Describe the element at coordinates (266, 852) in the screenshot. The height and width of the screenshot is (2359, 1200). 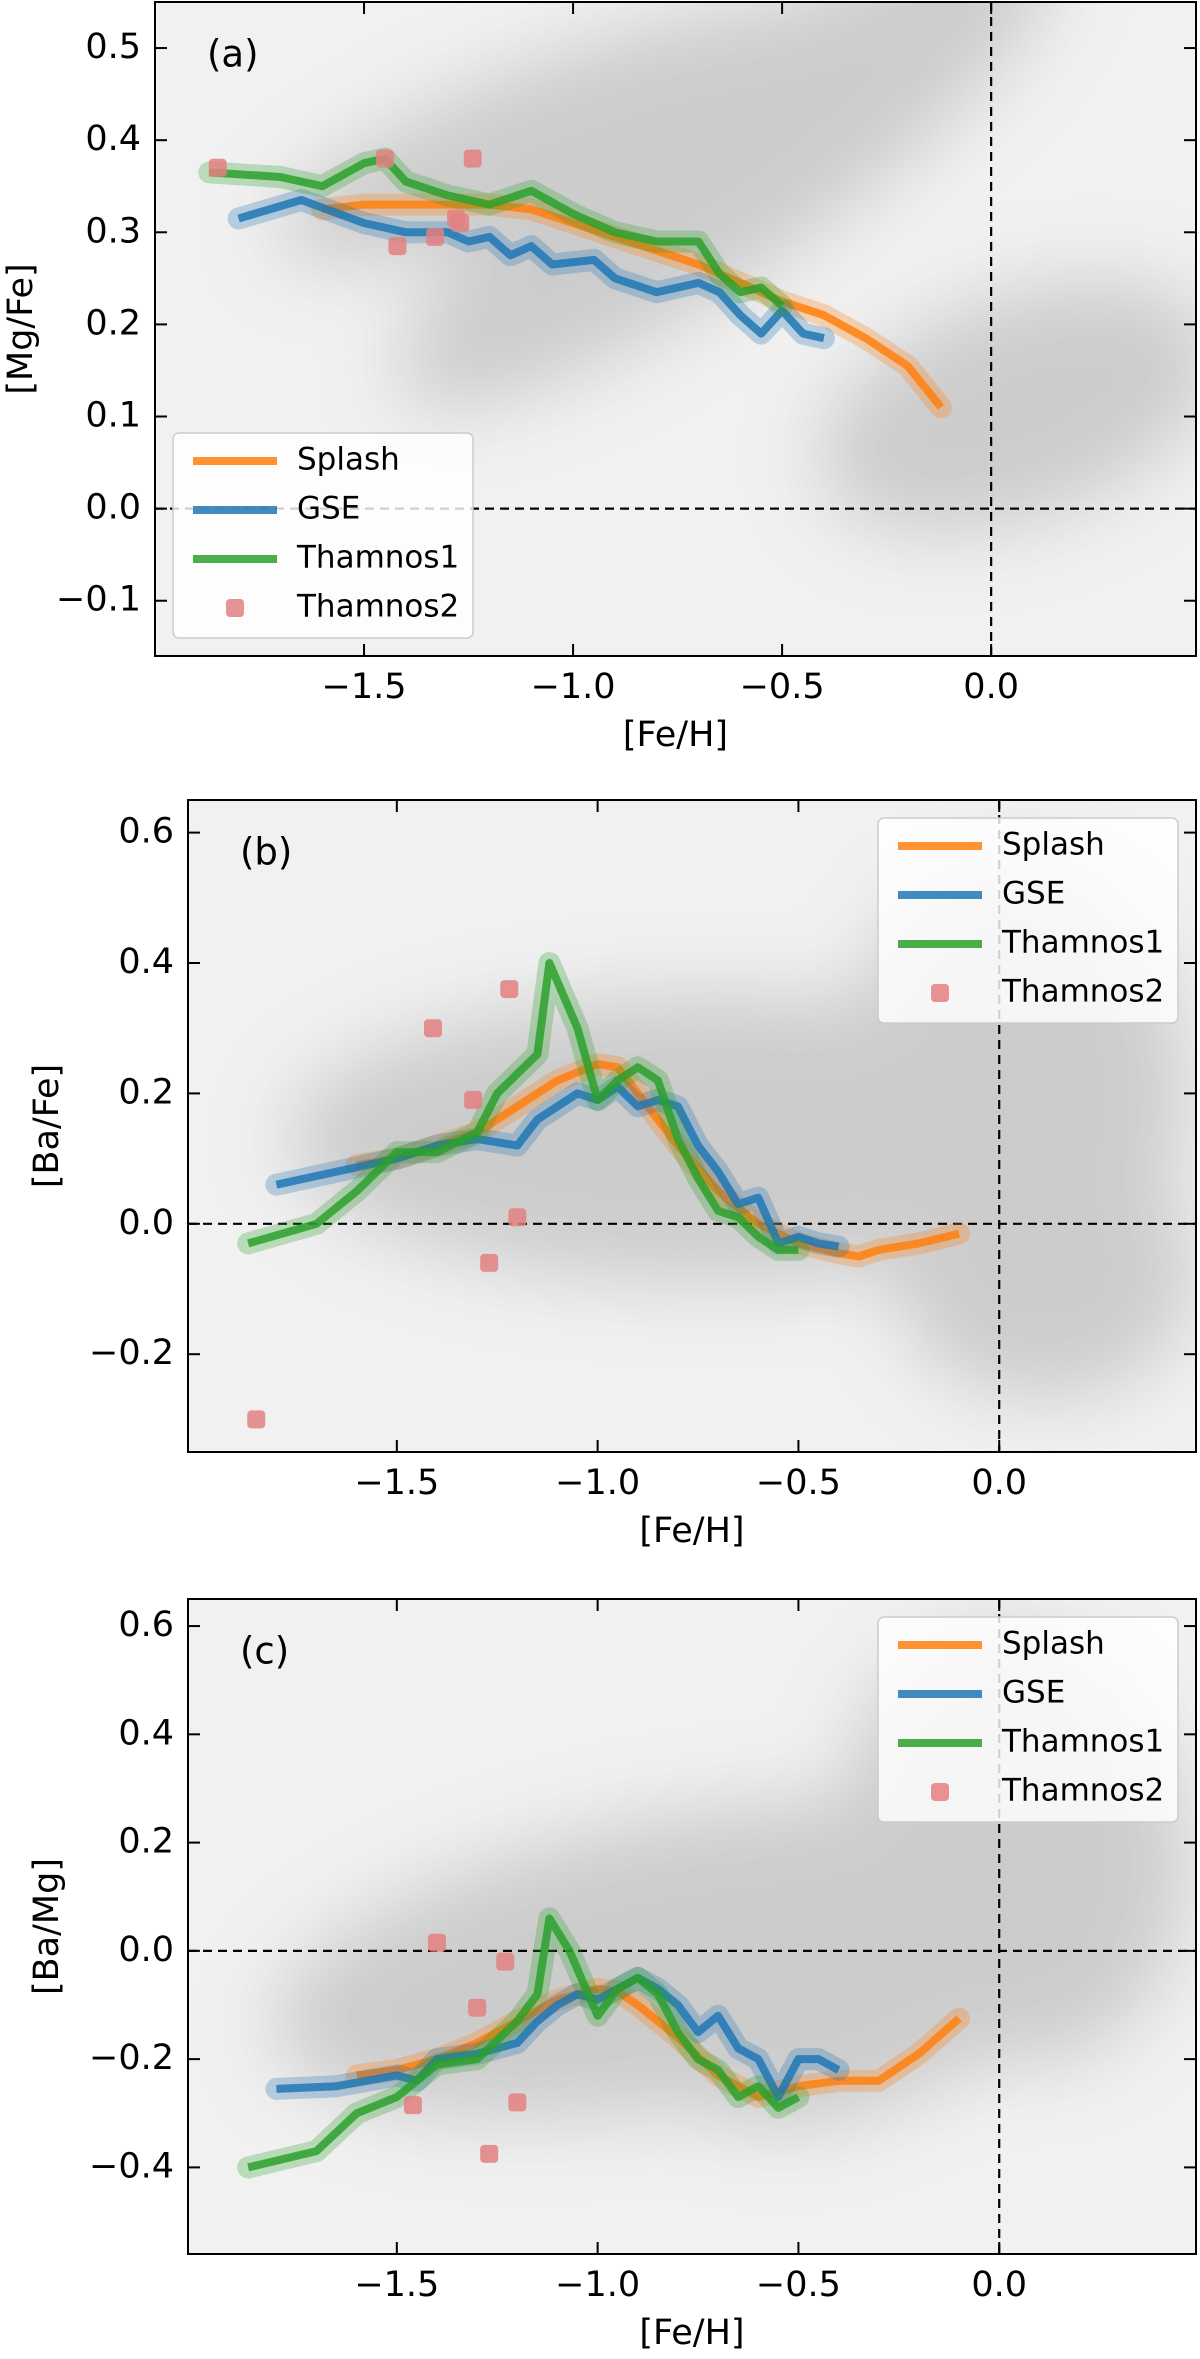
I see `panel-annotation: (b)` at that location.